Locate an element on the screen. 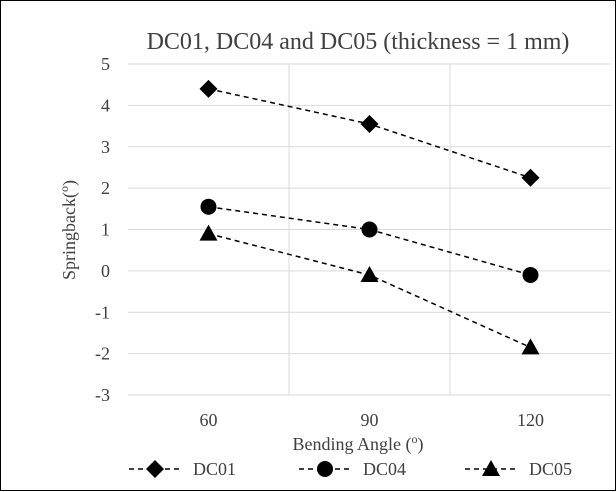 The image size is (616, 492). x-tick-label: 90 is located at coordinates (370, 420).